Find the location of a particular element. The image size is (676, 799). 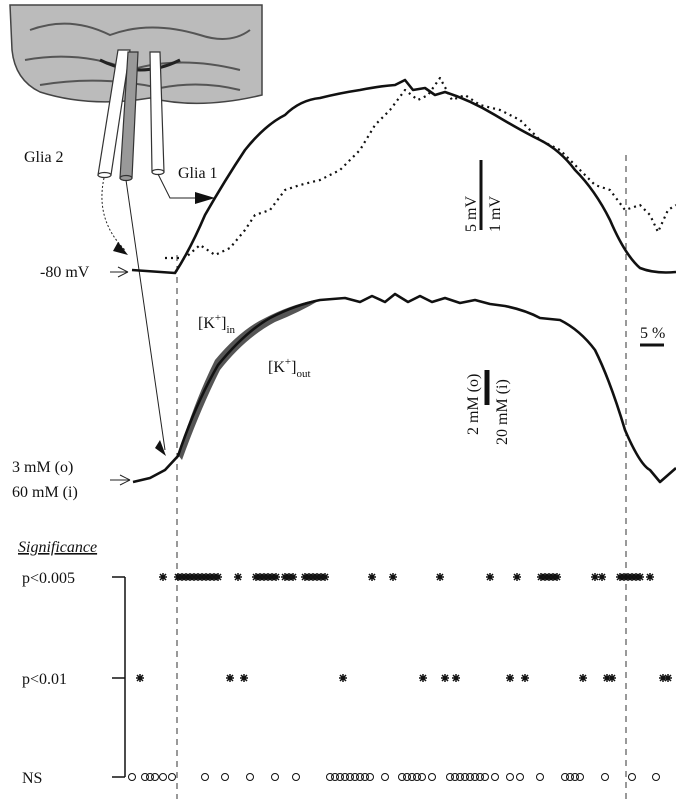

level-label: p<0.01 is located at coordinates (44, 679).